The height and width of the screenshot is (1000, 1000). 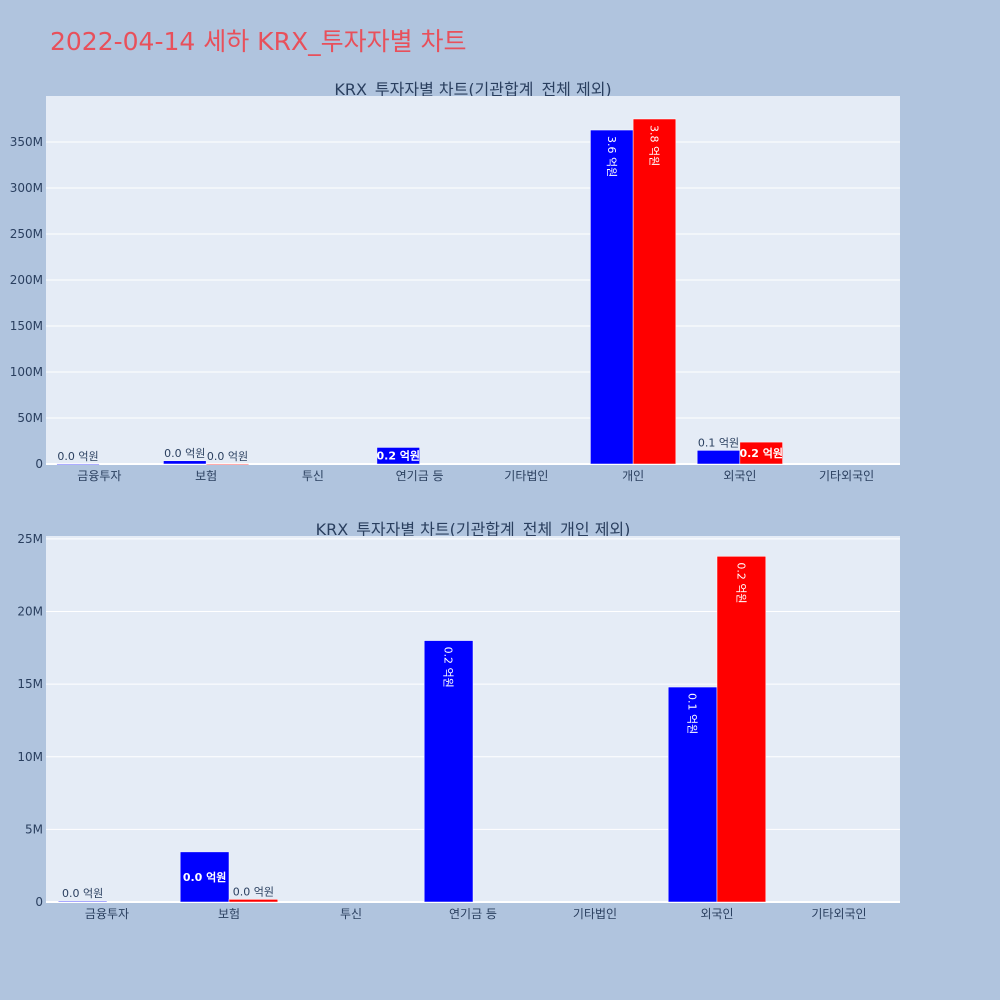 What do you see at coordinates (26, 280) in the screenshot?
I see `y-tick-label: 200M` at bounding box center [26, 280].